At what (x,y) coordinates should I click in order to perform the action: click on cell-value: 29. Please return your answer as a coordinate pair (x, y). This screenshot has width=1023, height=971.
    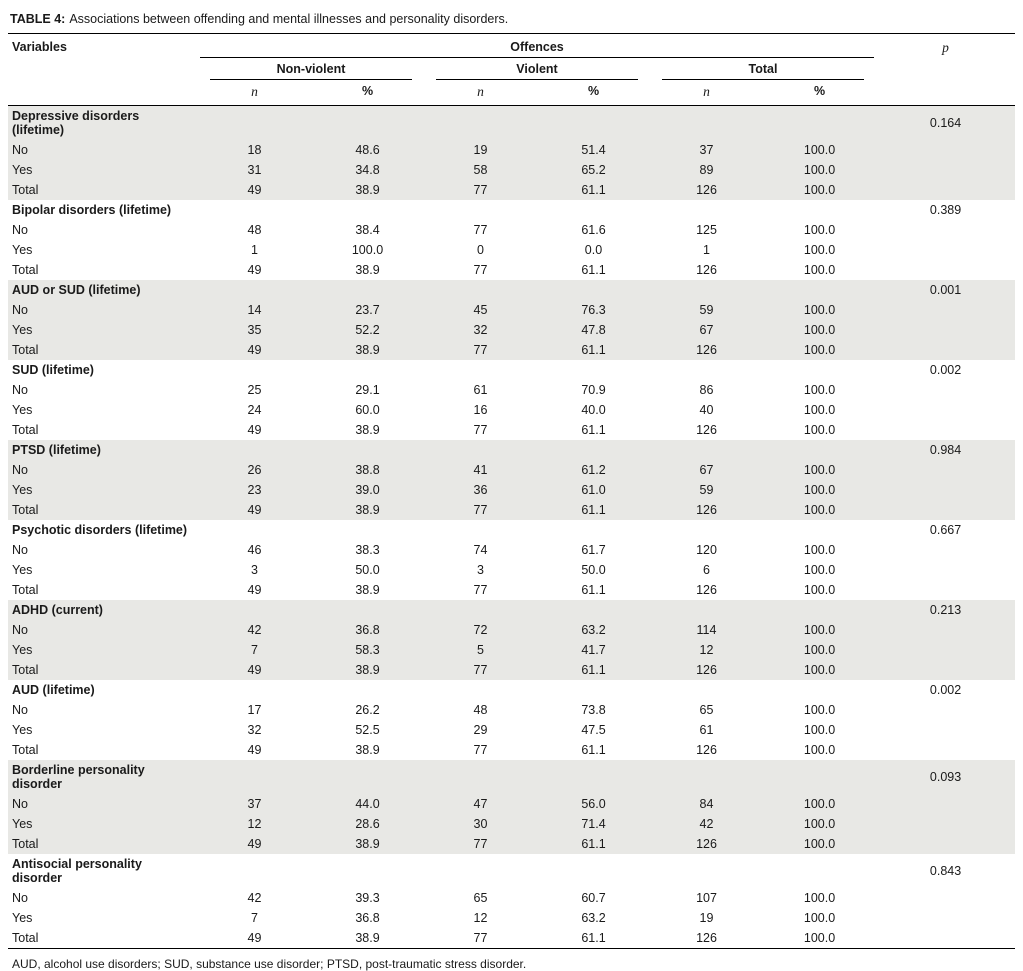
    Looking at the image, I should click on (480, 730).